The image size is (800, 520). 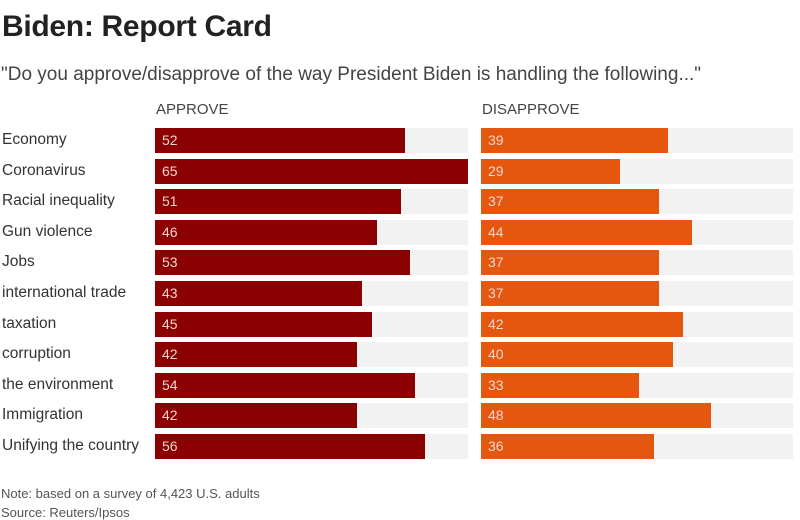 What do you see at coordinates (47, 231) in the screenshot?
I see `category-label: Gun violence` at bounding box center [47, 231].